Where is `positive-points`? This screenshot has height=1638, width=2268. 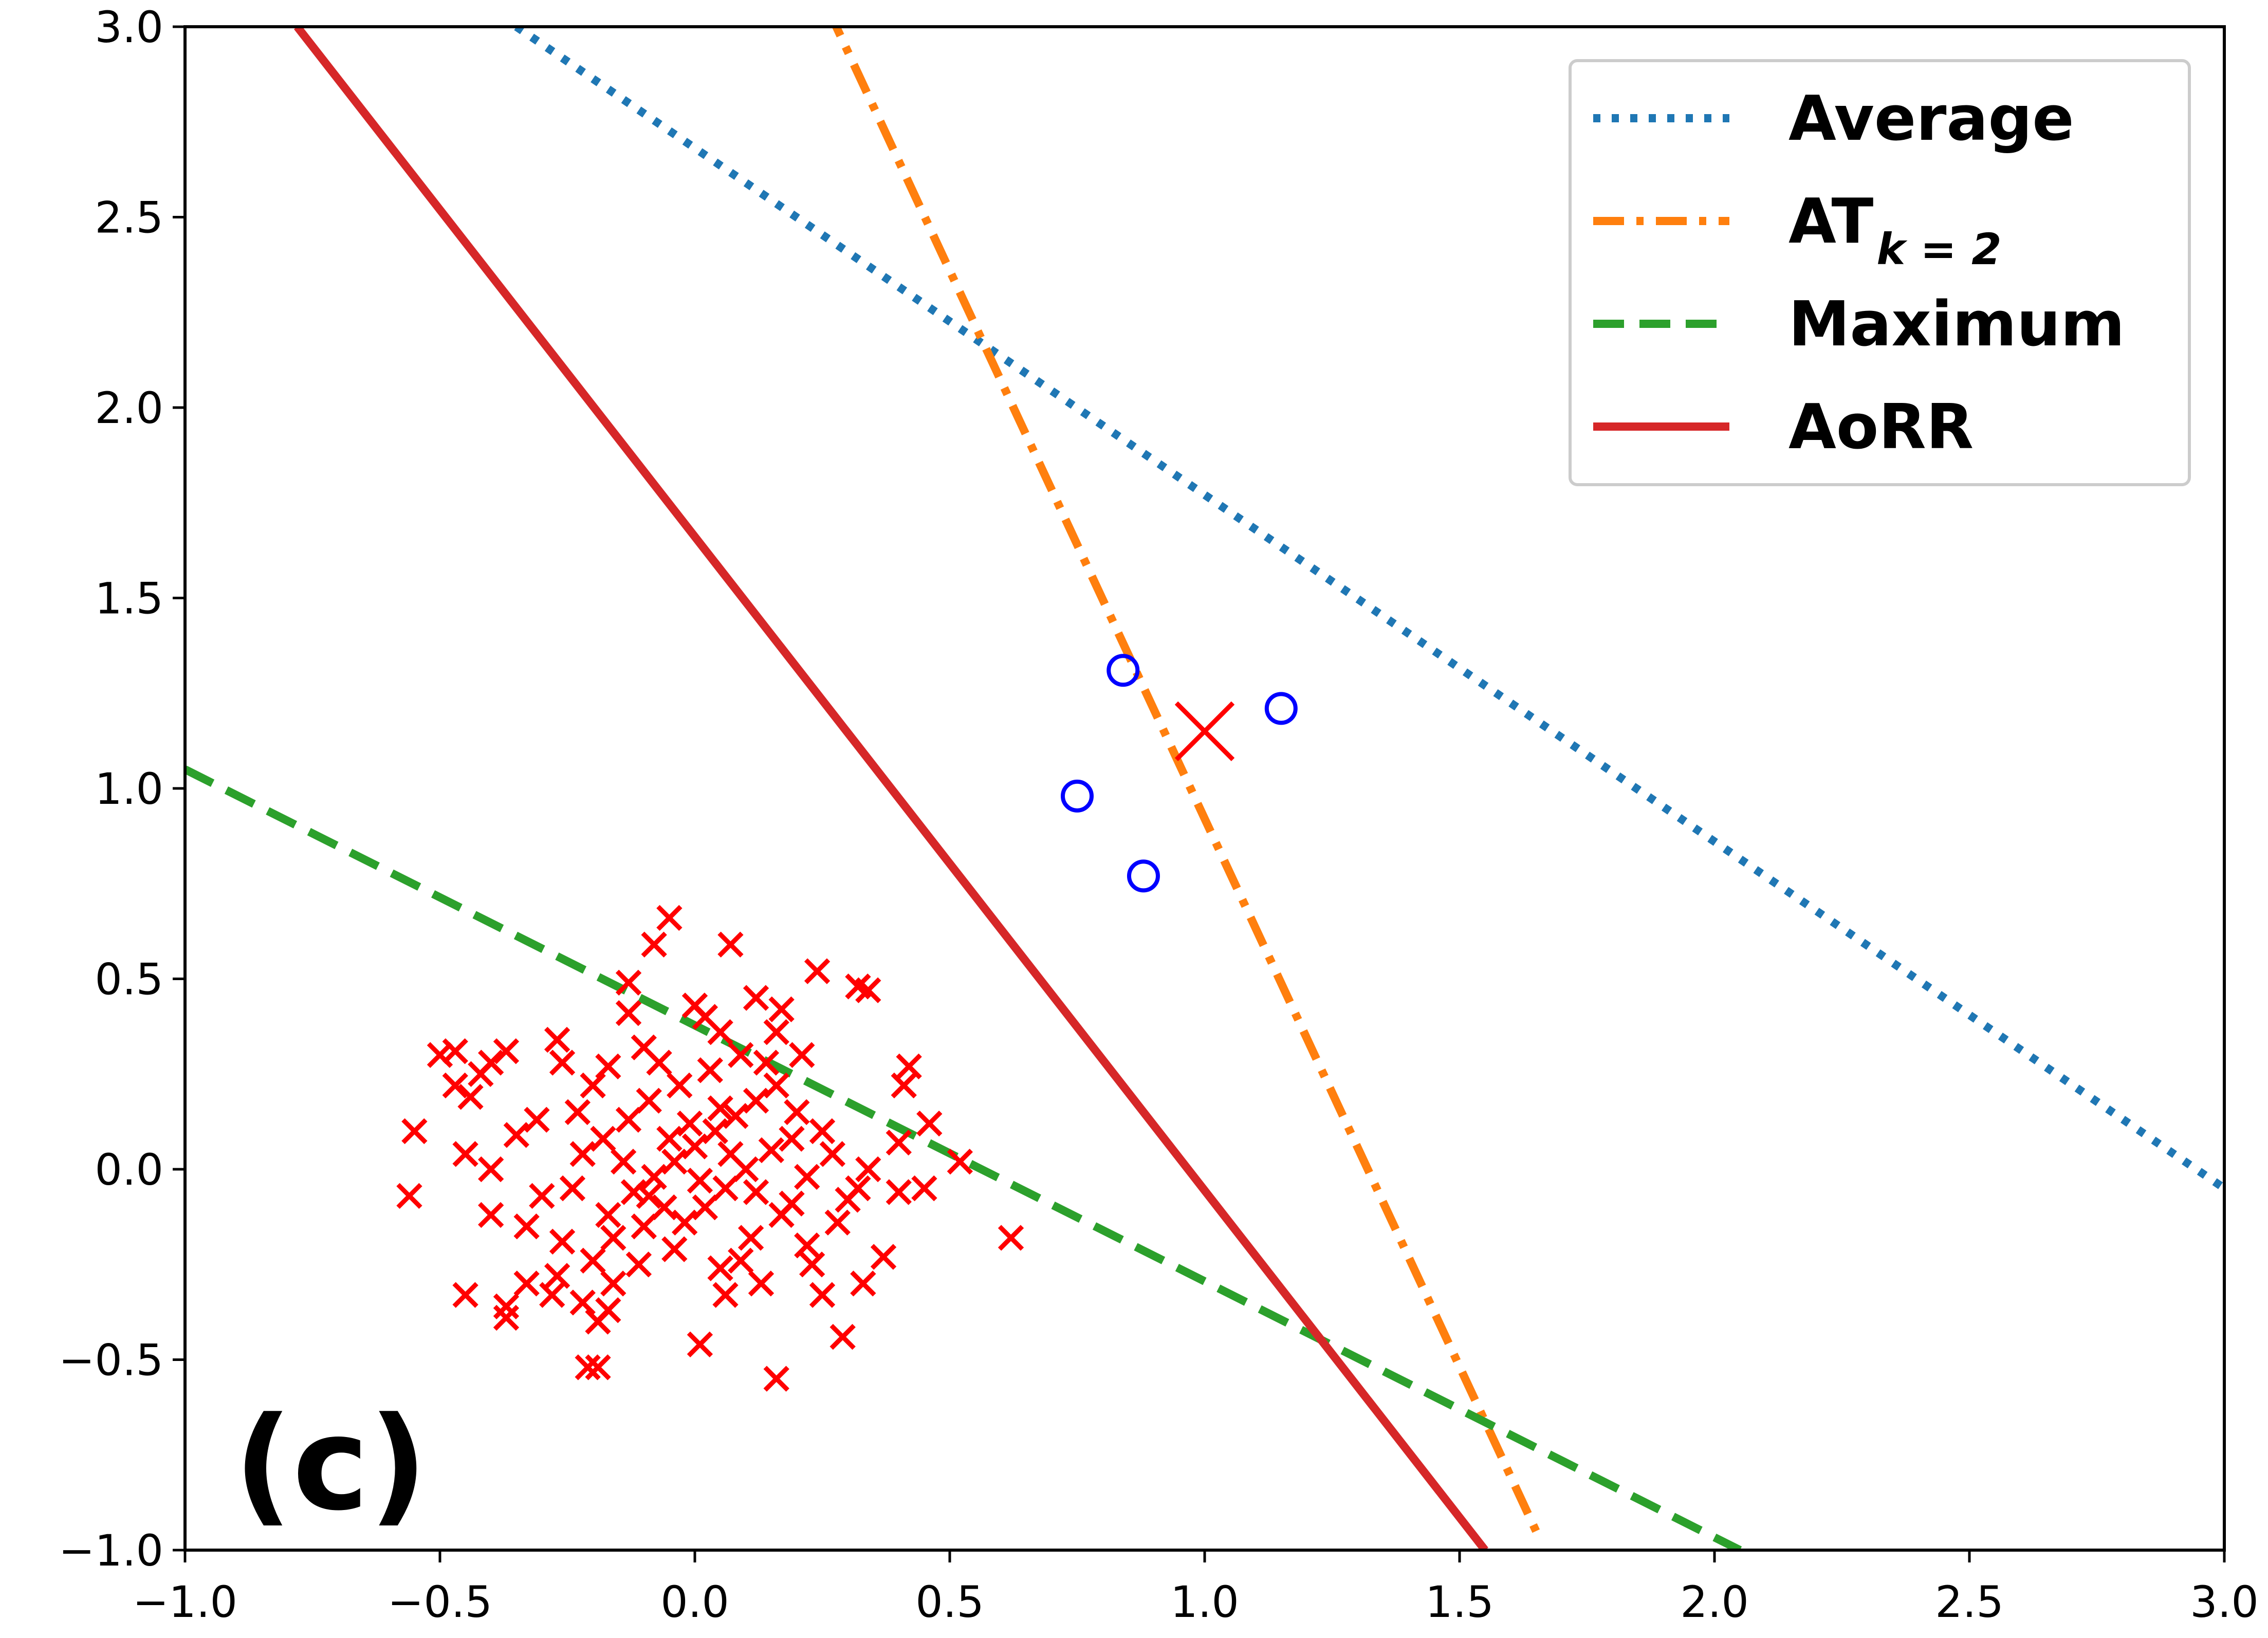
positive-points is located at coordinates (1179, 773).